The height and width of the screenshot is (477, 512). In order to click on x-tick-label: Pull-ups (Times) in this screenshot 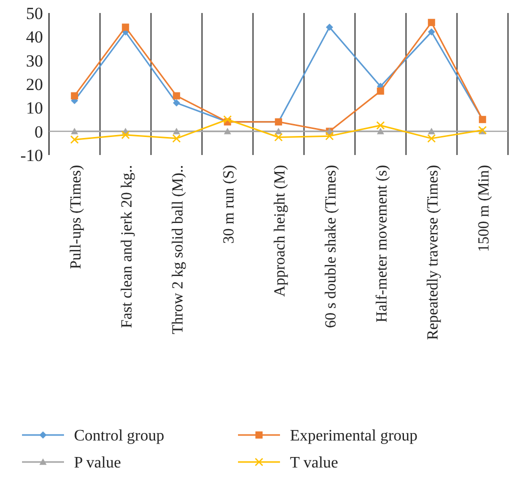, I will do `click(76, 217)`.